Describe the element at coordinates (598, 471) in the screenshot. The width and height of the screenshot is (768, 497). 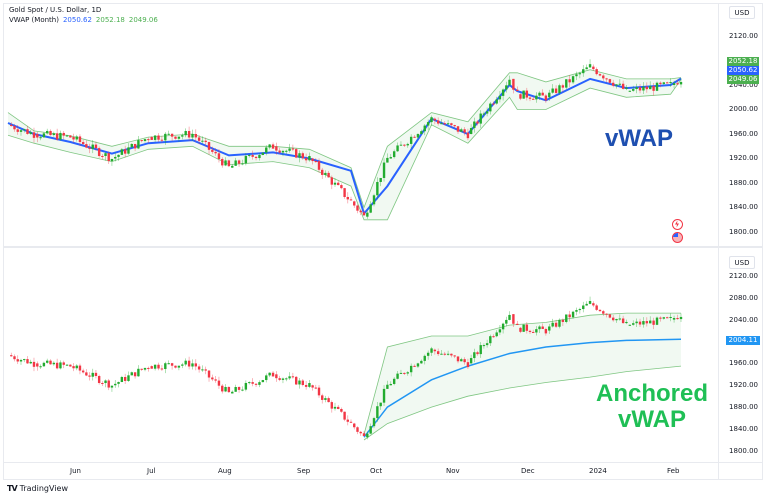
I see `time-label: 2024` at that location.